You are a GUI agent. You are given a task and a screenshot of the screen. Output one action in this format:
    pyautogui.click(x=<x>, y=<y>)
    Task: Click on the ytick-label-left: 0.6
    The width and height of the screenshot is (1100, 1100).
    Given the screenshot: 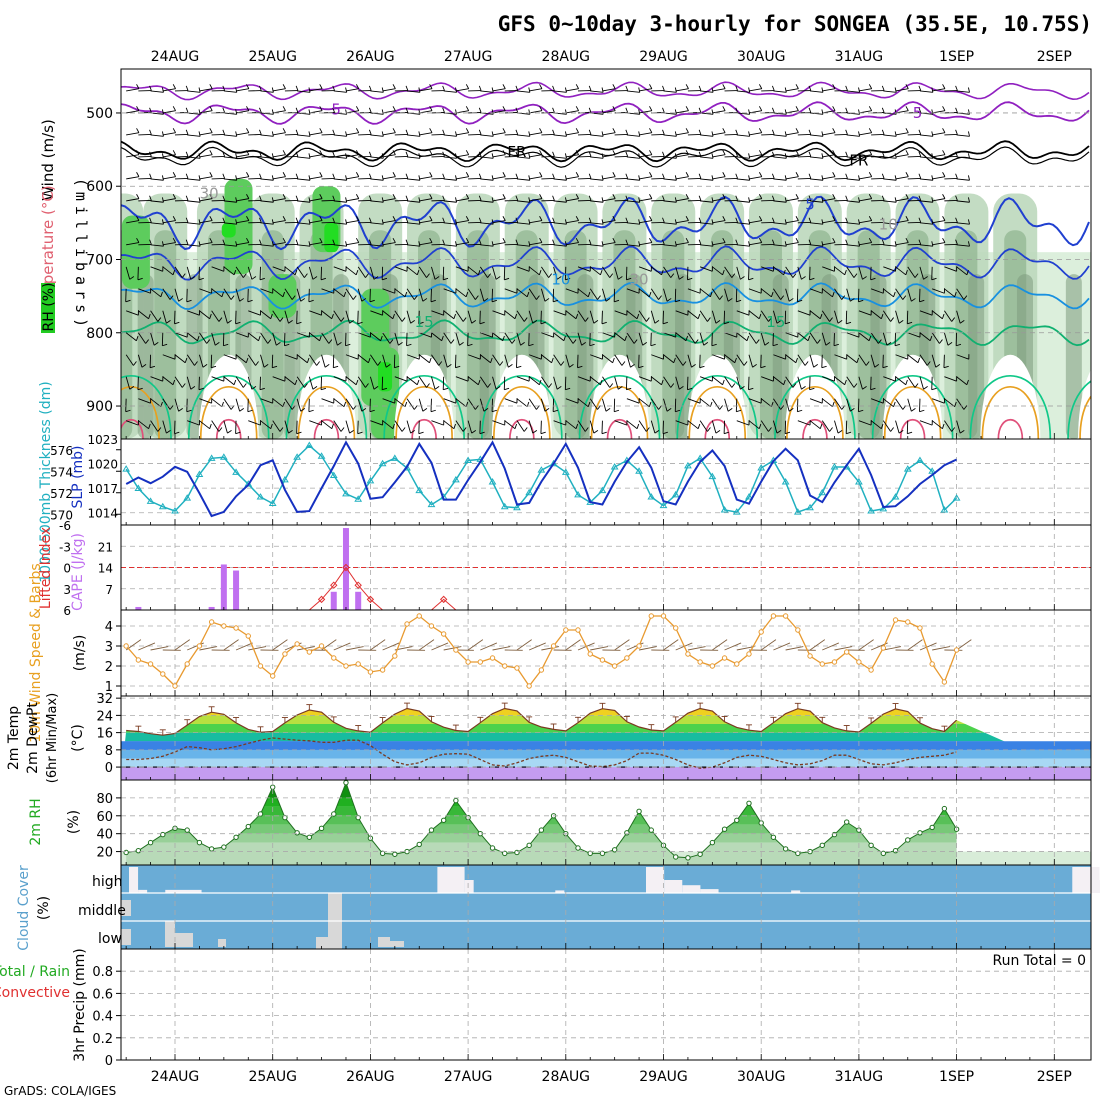 What is the action you would take?
    pyautogui.click(x=102, y=994)
    